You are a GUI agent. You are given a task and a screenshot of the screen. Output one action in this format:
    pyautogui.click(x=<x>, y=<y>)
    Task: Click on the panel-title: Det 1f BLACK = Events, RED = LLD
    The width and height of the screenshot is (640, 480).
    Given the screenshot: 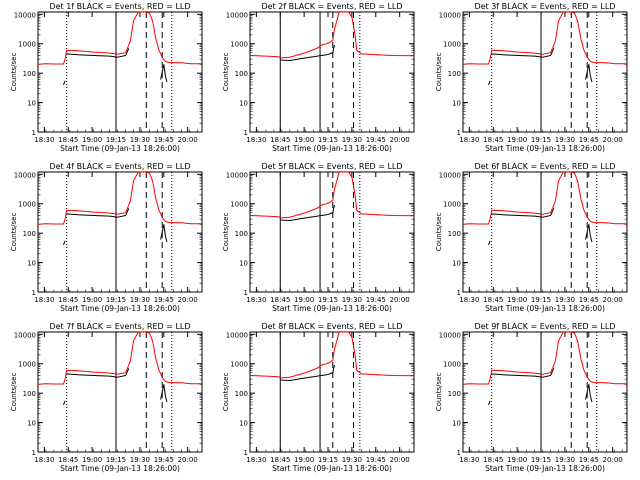 What is the action you would take?
    pyautogui.click(x=119, y=6)
    